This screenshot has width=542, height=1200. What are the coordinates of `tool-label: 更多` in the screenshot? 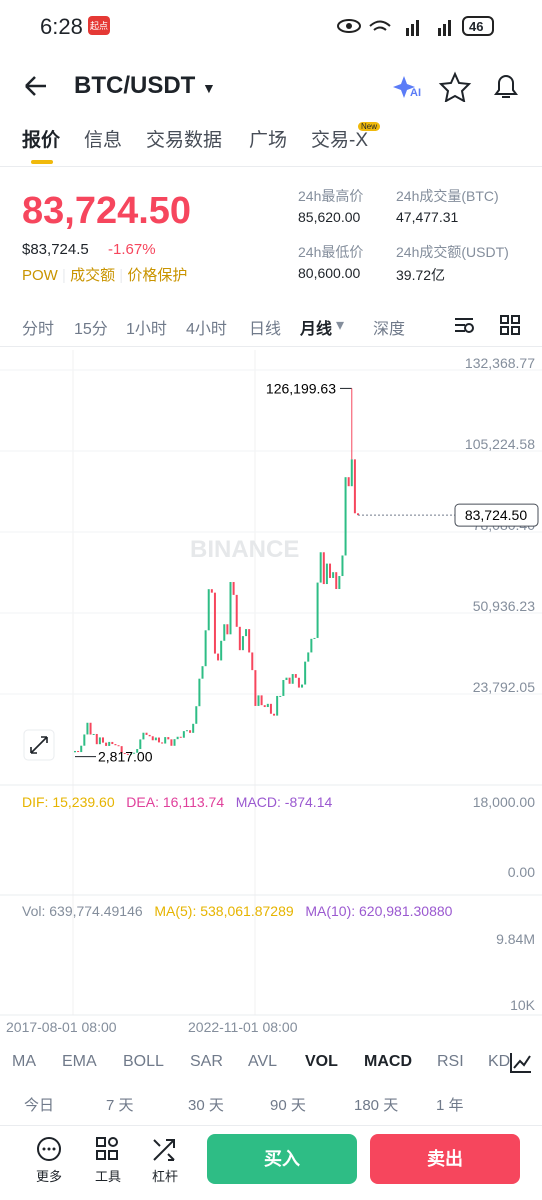 It's located at (49, 1176).